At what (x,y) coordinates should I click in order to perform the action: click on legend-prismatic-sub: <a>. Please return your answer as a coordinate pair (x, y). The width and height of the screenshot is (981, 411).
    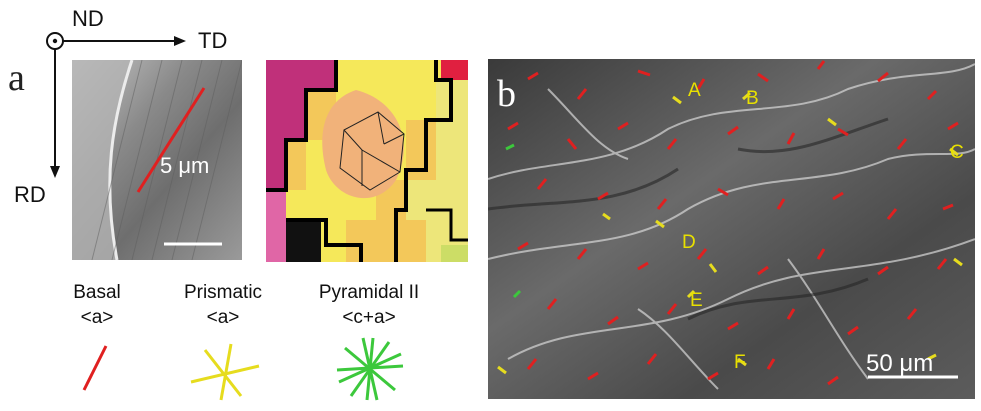
    Looking at the image, I should click on (223, 317).